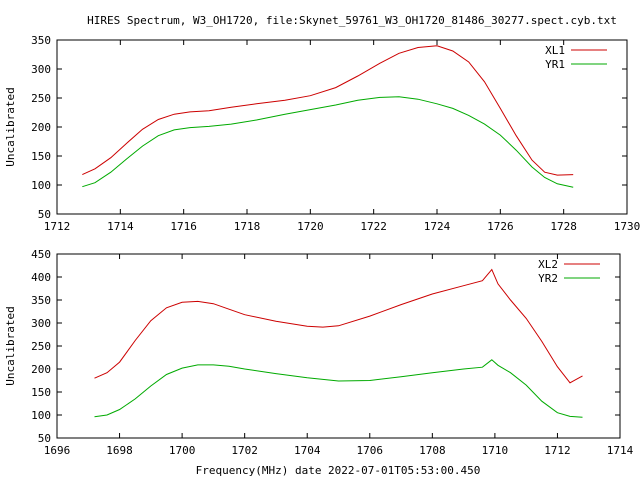  Describe the element at coordinates (183, 226) in the screenshot. I see `x-tick-label: 1716` at that location.